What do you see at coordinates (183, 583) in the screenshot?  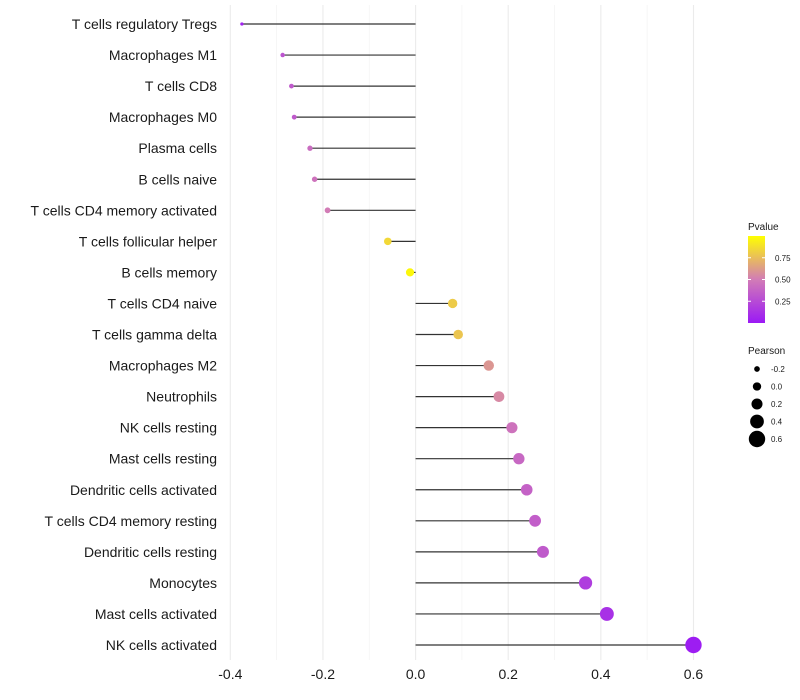 I see `category-label: Monocytes` at bounding box center [183, 583].